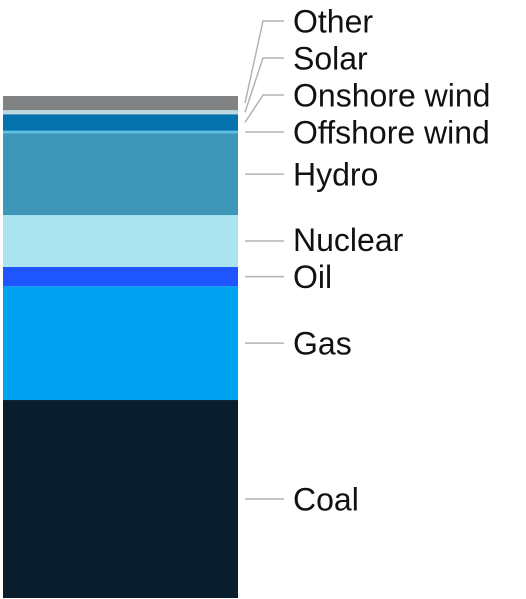 Image resolution: width=526 pixels, height=599 pixels. I want to click on bar-segment-nuclear, so click(120, 241).